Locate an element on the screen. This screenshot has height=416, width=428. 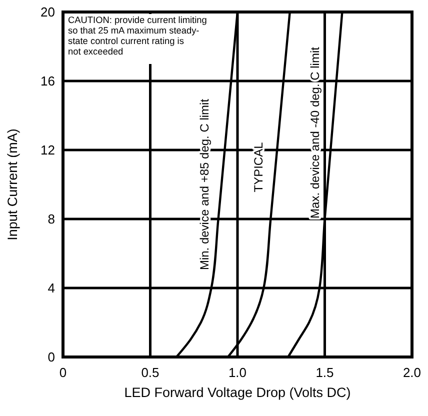
y-tick-label: 0 is located at coordinates (51, 357).